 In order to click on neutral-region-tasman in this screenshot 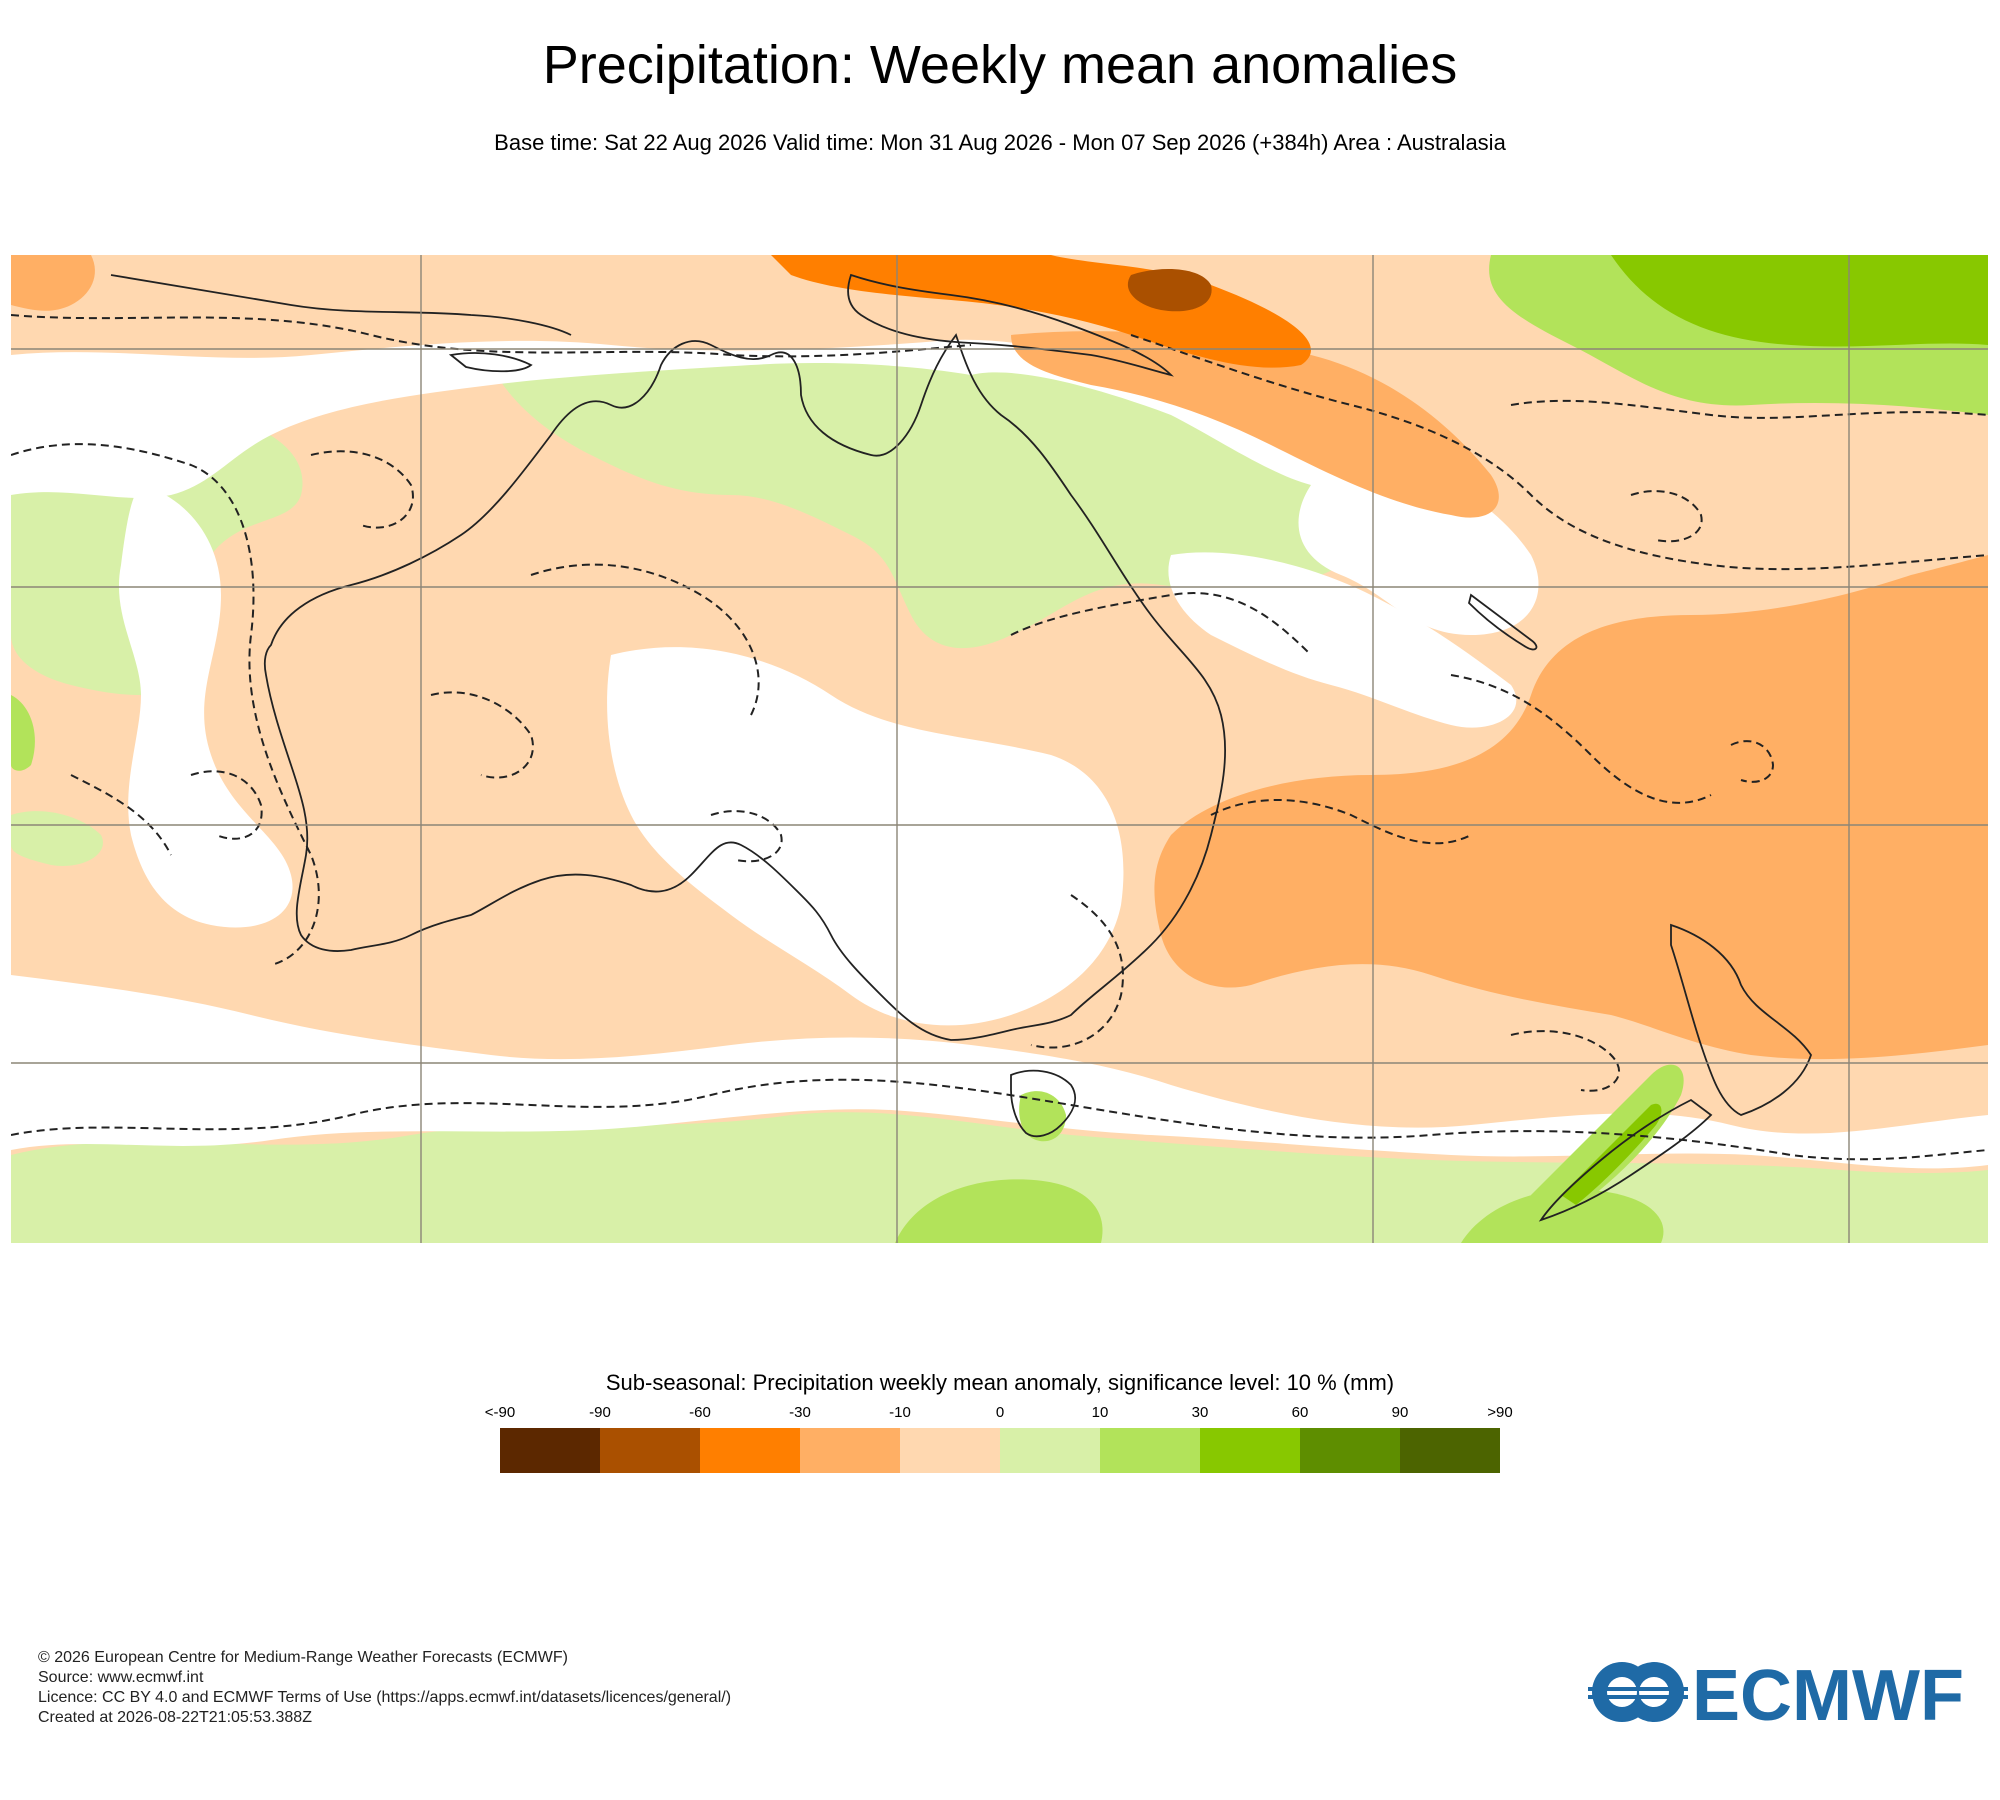, I will do `click(1342, 640)`.